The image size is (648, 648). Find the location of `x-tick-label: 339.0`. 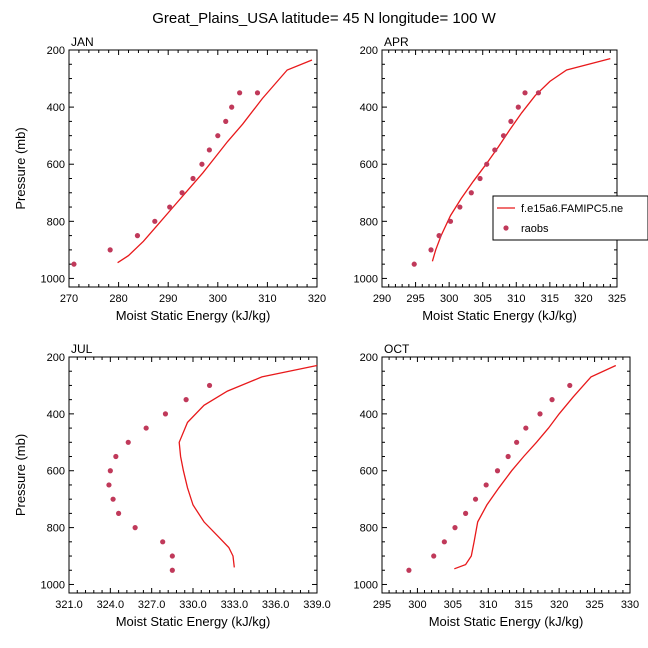

x-tick-label: 339.0 is located at coordinates (317, 605).